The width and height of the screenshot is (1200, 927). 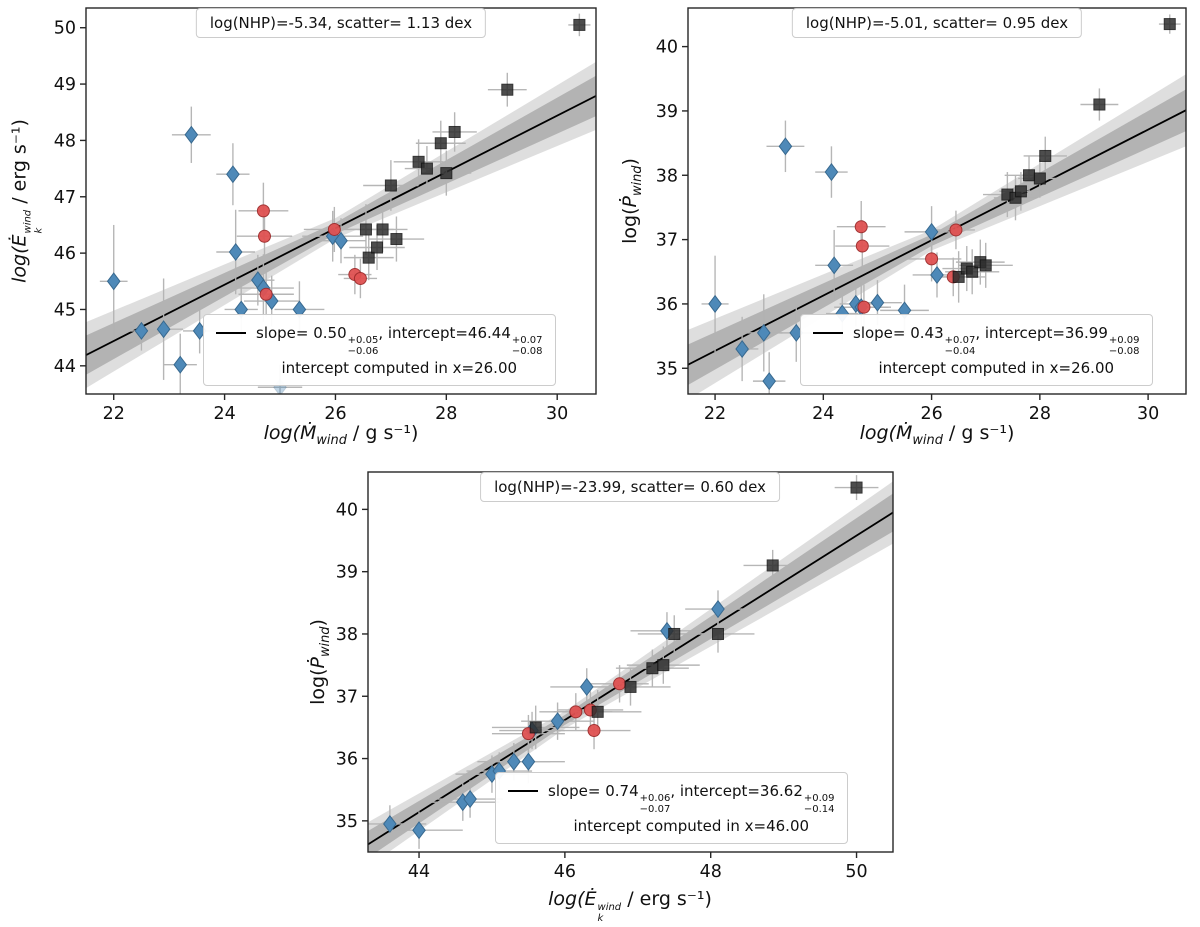 I want to click on dark-squares-error-bars, so click(x=685, y=612).